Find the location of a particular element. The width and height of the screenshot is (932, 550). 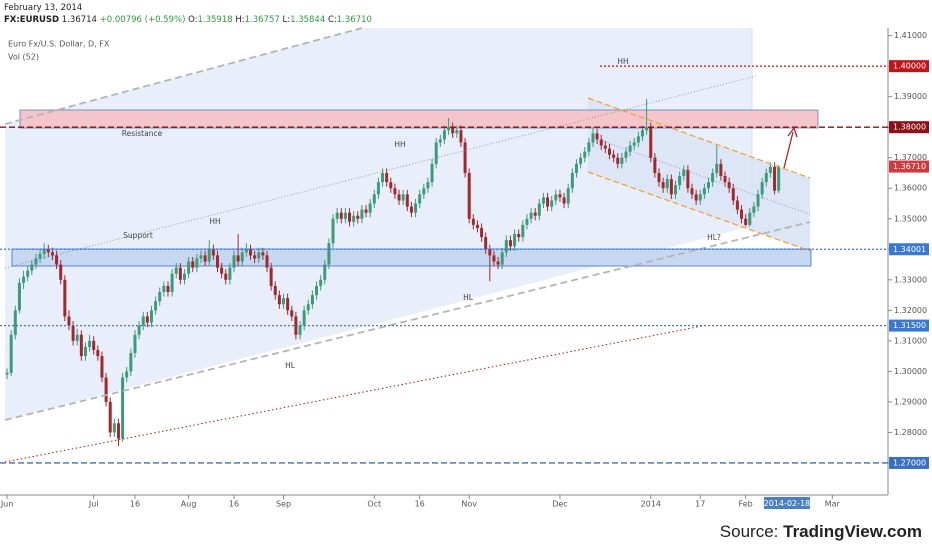

x-tick-label: Dec is located at coordinates (559, 504).